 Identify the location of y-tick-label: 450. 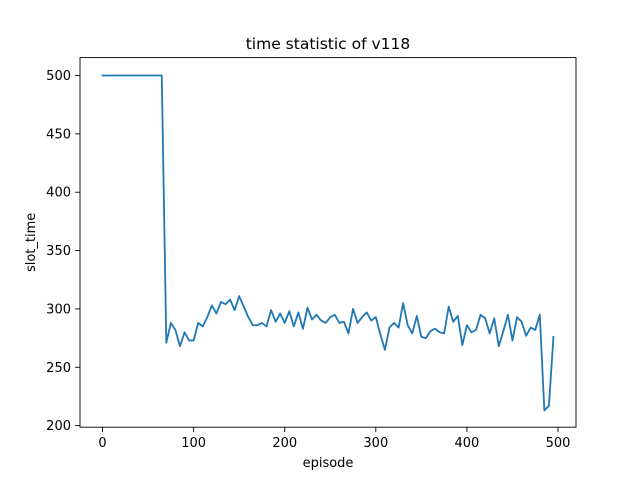
(58, 134).